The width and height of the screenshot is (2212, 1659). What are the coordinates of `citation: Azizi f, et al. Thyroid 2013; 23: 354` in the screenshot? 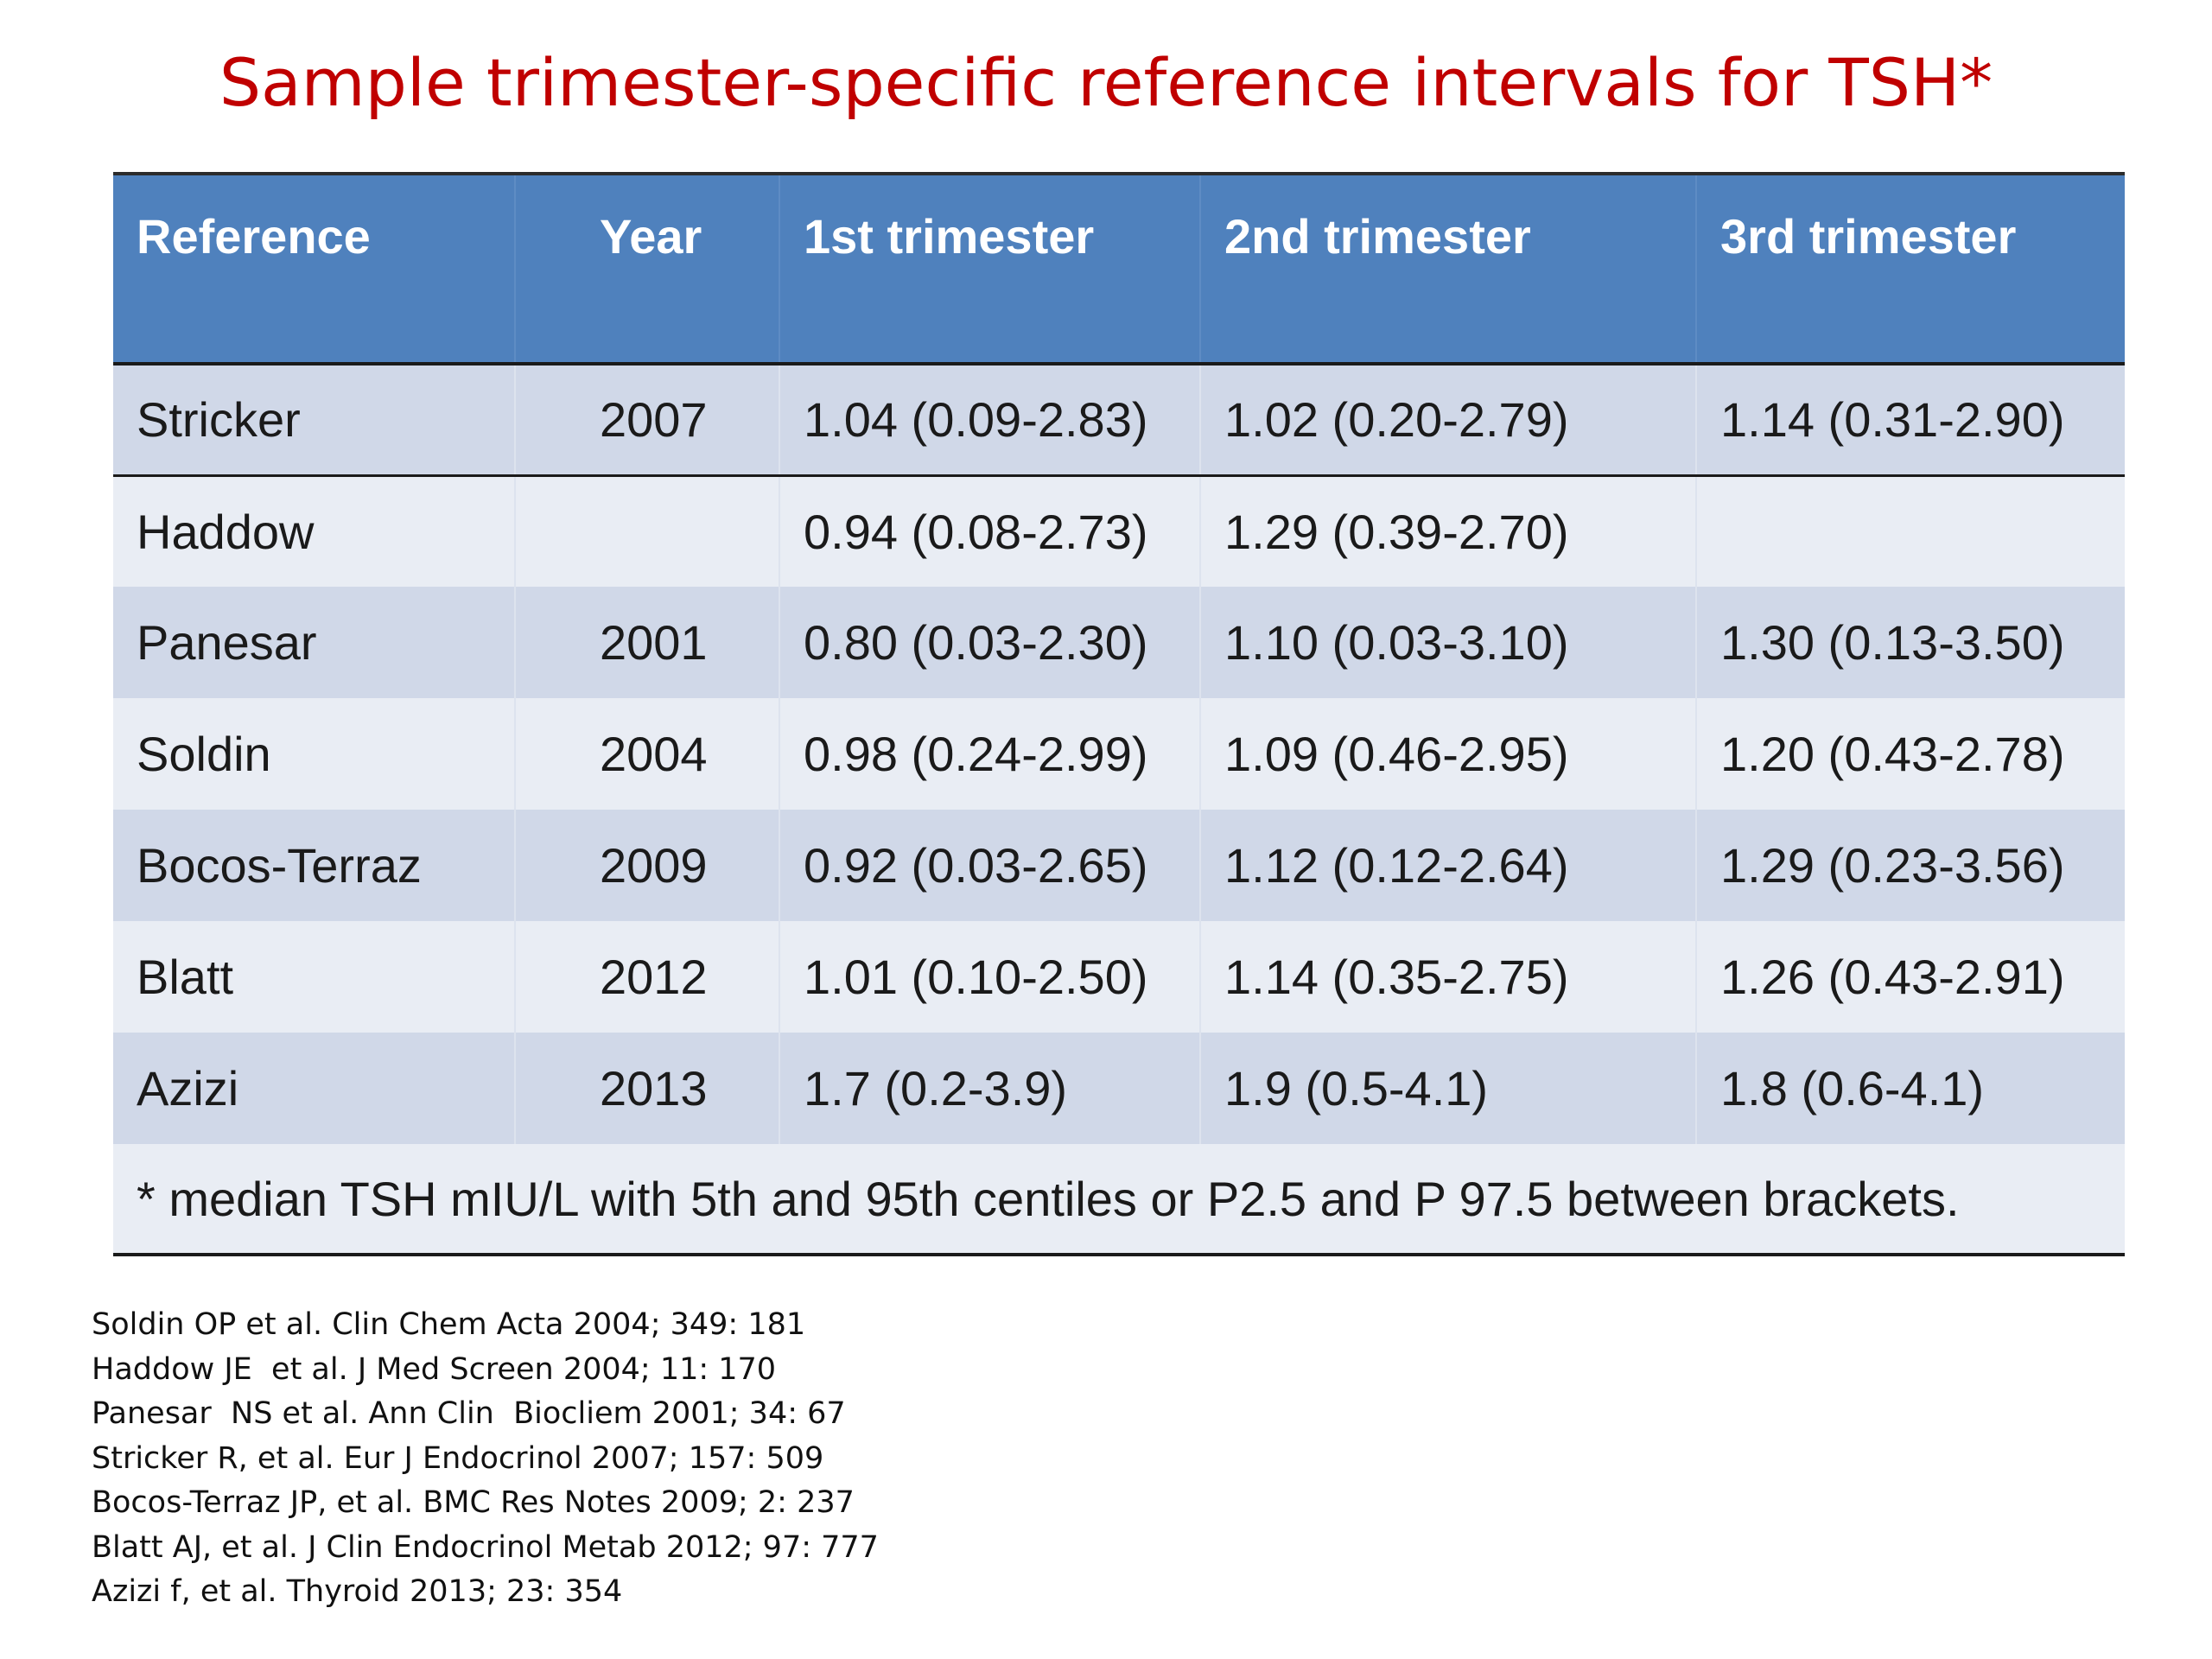 It's located at (357, 1591).